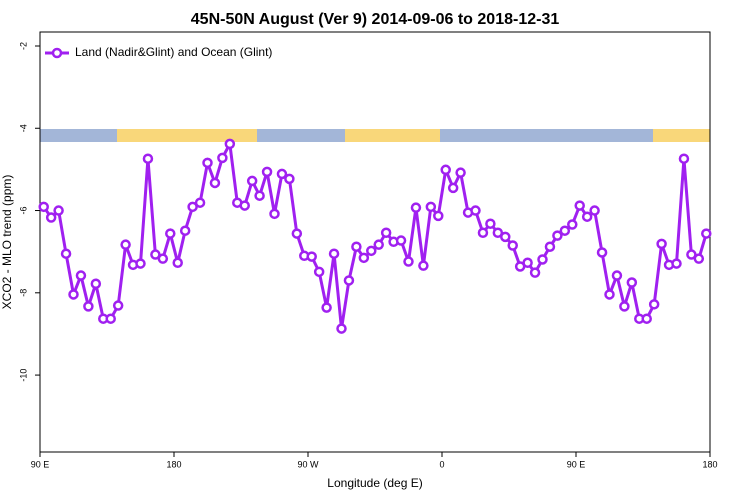 The width and height of the screenshot is (750, 500). What do you see at coordinates (374, 483) in the screenshot?
I see `x-axis-label: Longitude (deg E)` at bounding box center [374, 483].